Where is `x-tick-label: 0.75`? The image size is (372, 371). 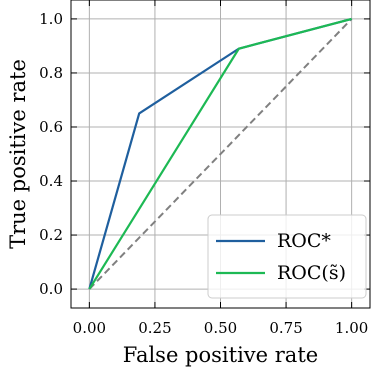
x-tick-label: 0.75 is located at coordinates (285, 328).